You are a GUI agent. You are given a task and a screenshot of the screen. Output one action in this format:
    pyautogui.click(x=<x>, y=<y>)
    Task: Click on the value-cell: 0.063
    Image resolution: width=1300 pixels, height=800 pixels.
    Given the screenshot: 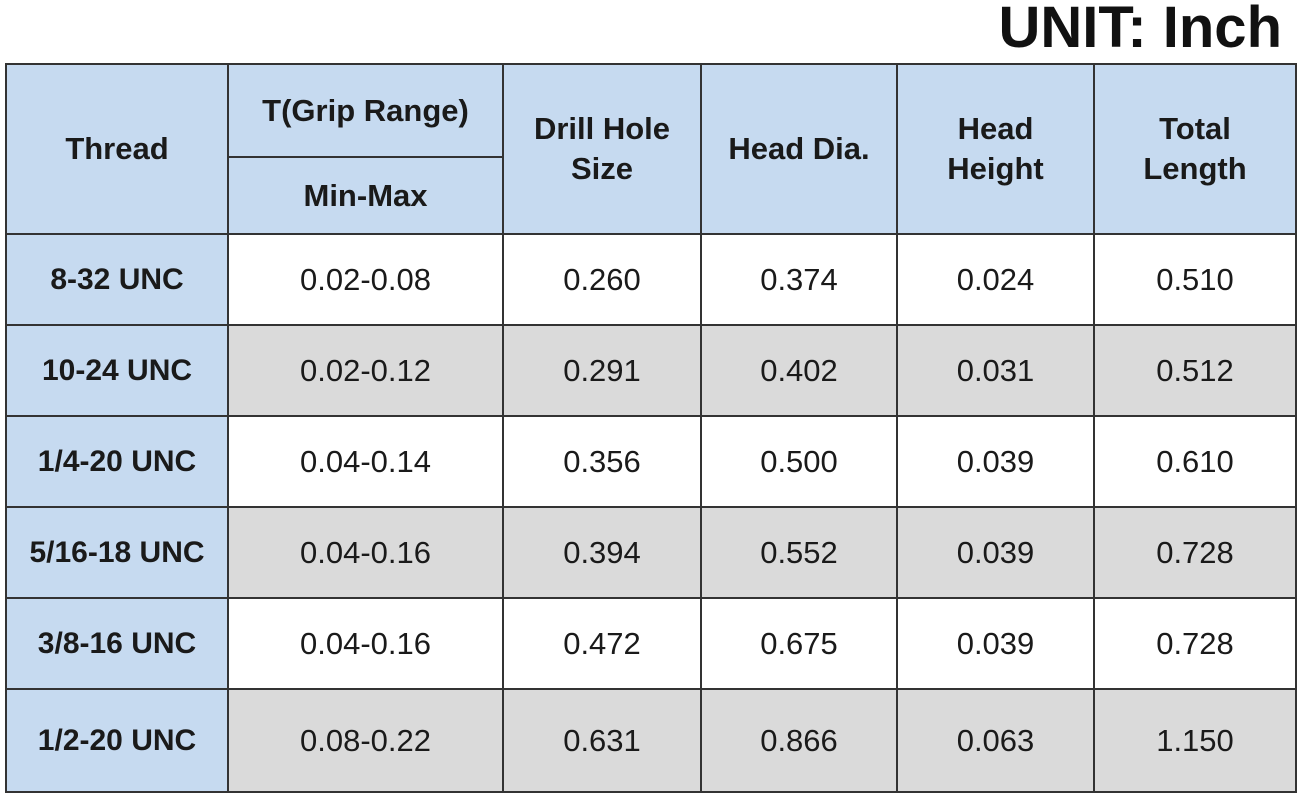 What is the action you would take?
    pyautogui.click(x=995, y=740)
    